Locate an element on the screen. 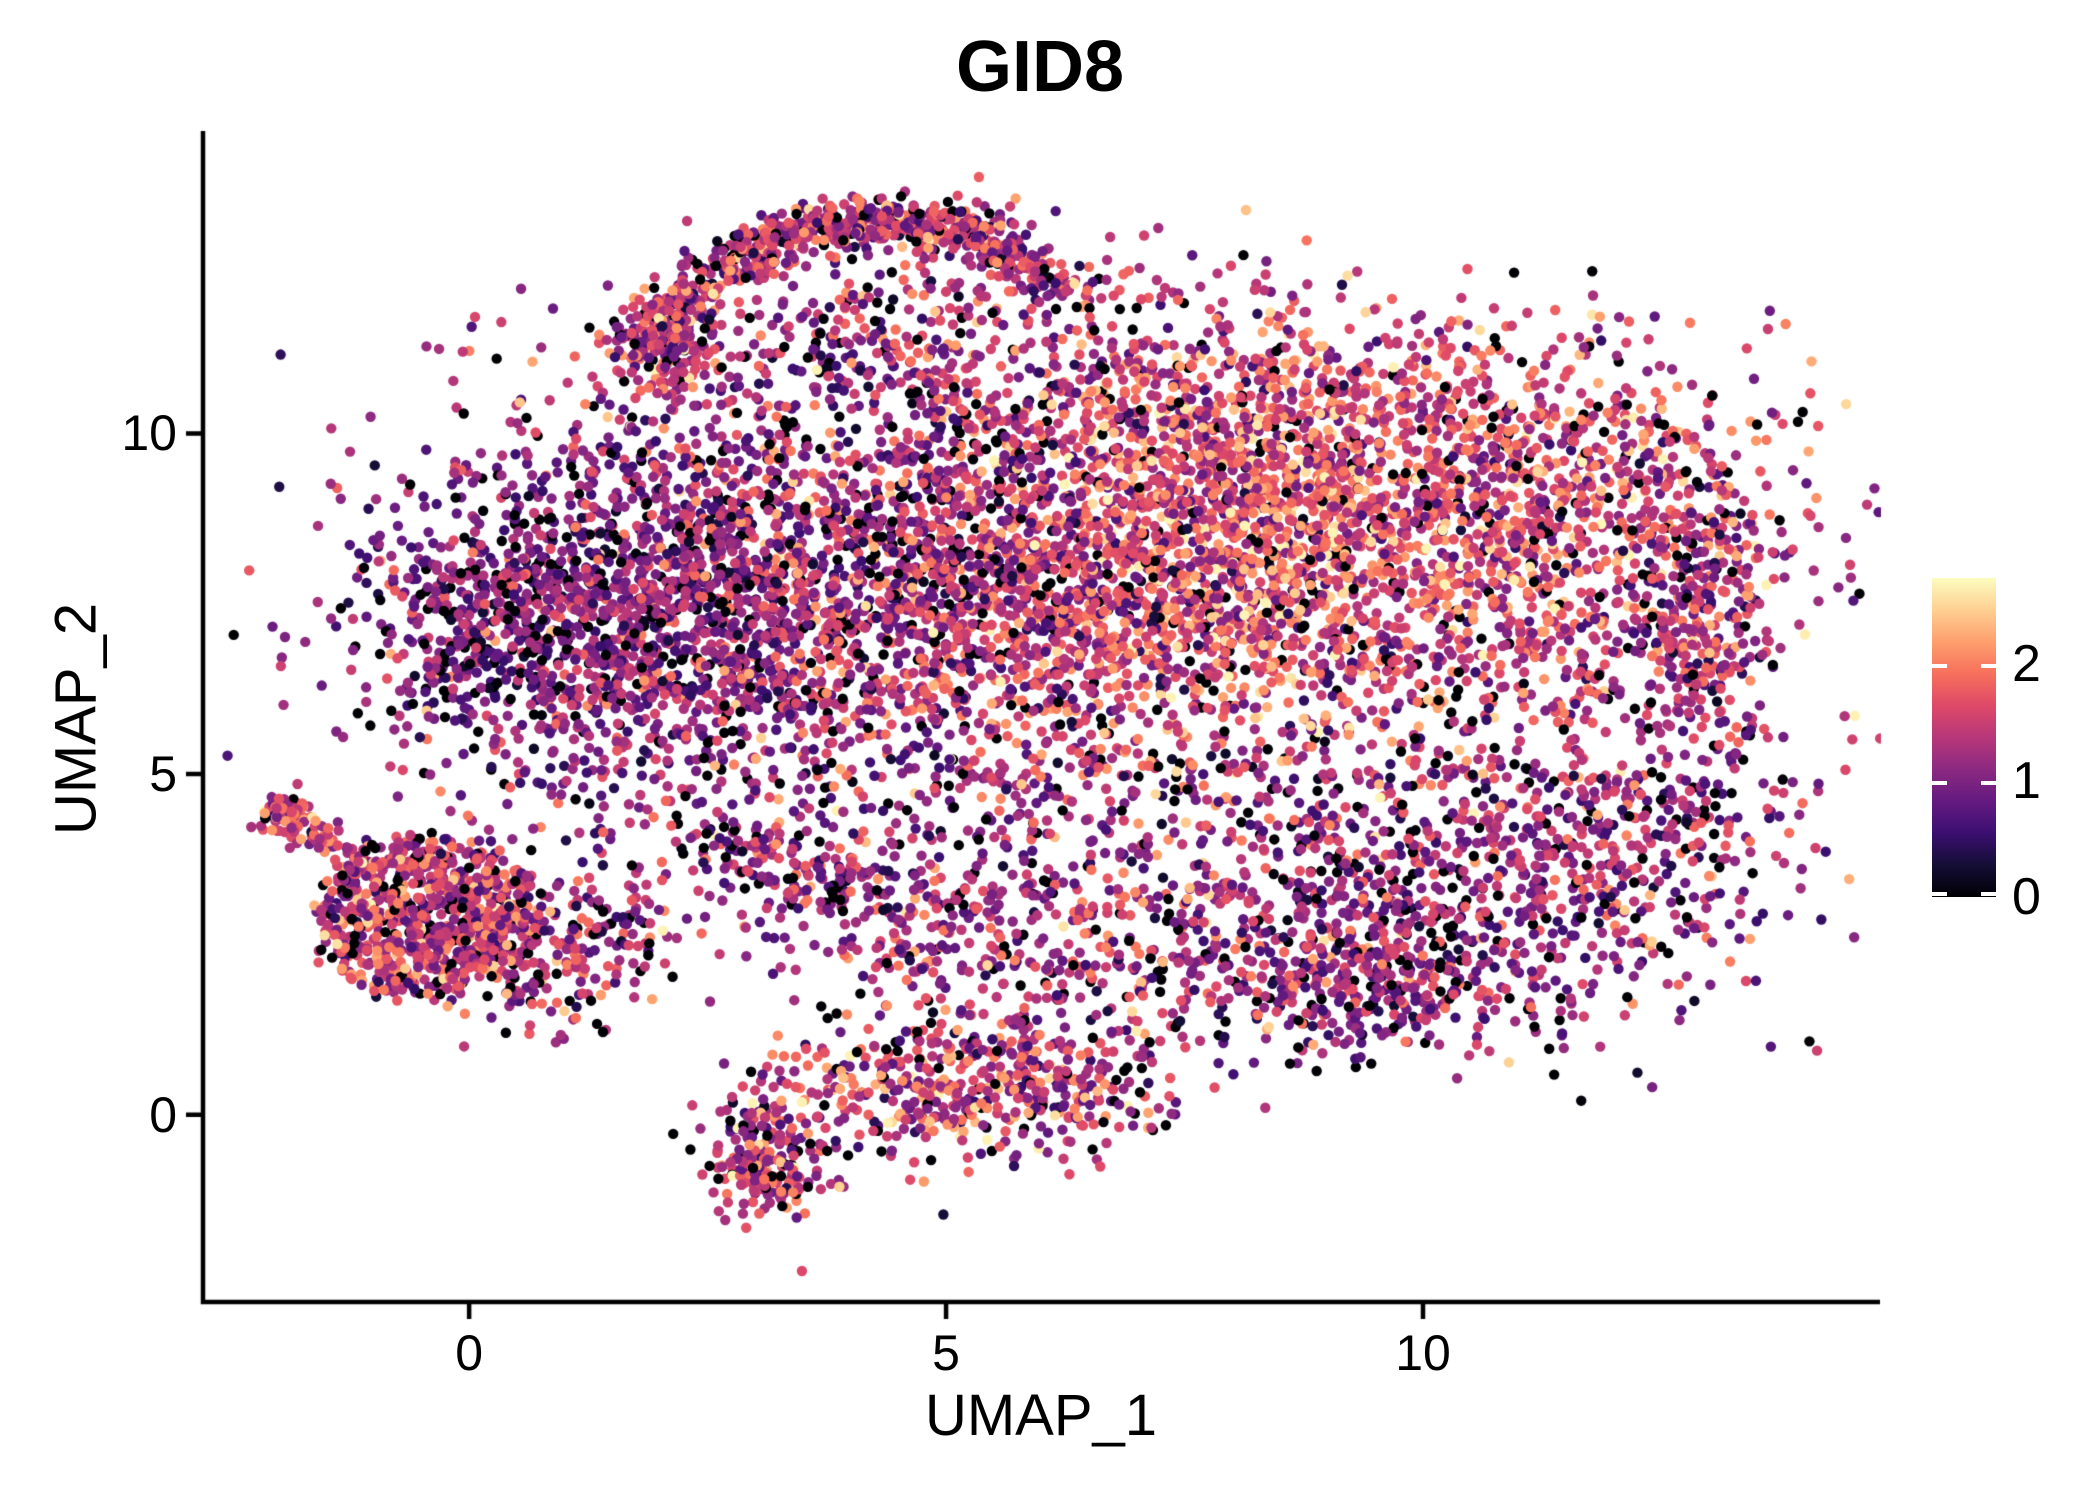 This screenshot has height=1500, width=2100. x-axis-title: UMAP_1 is located at coordinates (1041, 1415).